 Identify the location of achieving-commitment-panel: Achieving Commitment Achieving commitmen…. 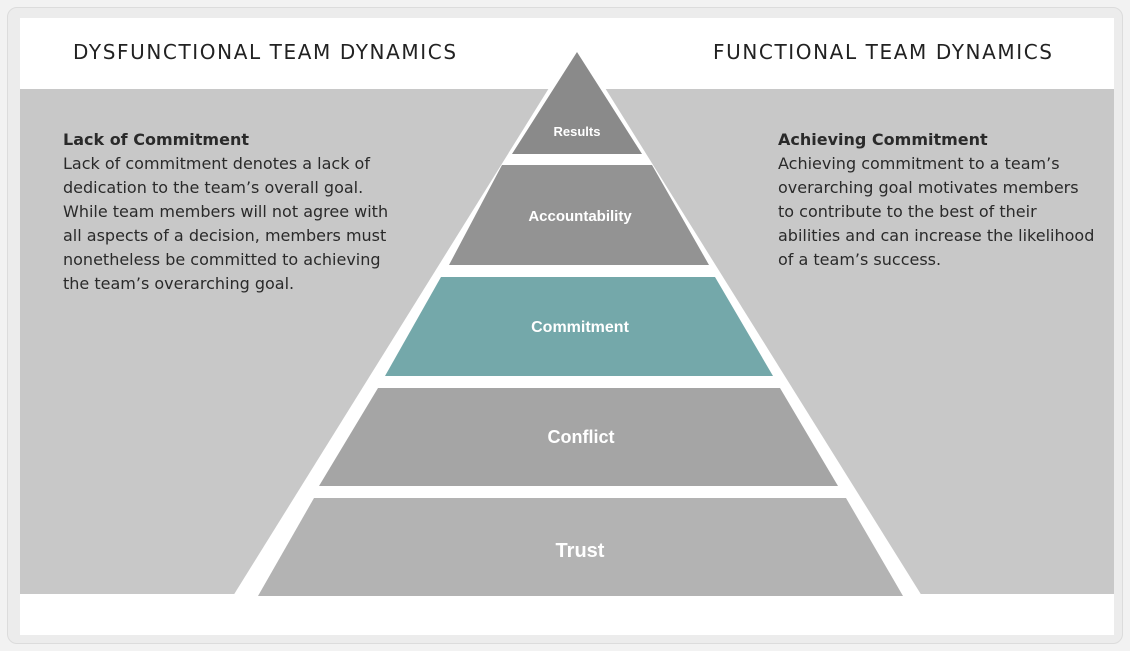
(938, 200).